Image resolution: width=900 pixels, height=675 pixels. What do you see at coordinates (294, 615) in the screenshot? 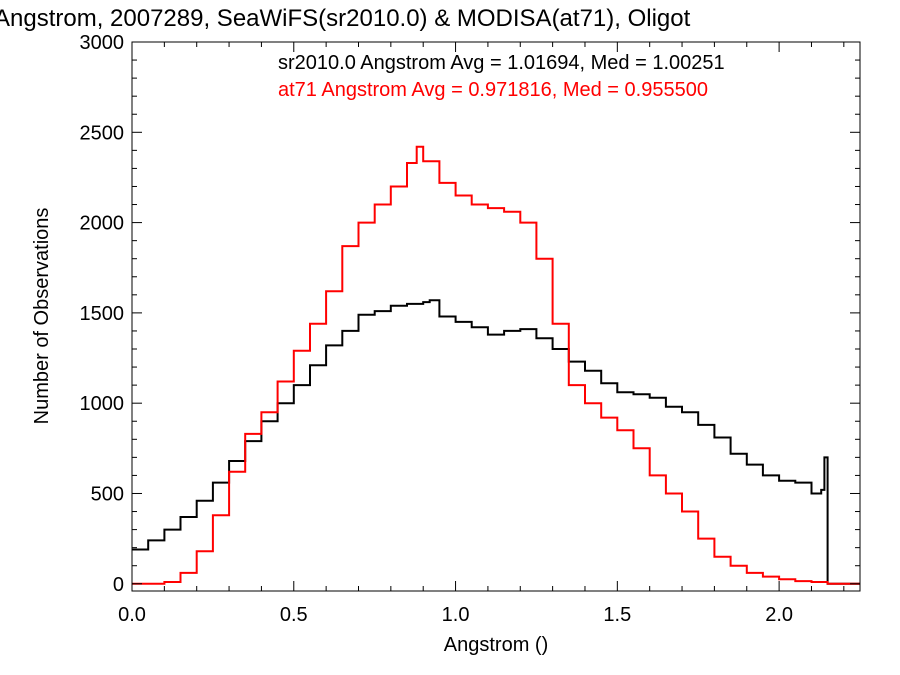
I see `x-tick-label: 0.5` at bounding box center [294, 615].